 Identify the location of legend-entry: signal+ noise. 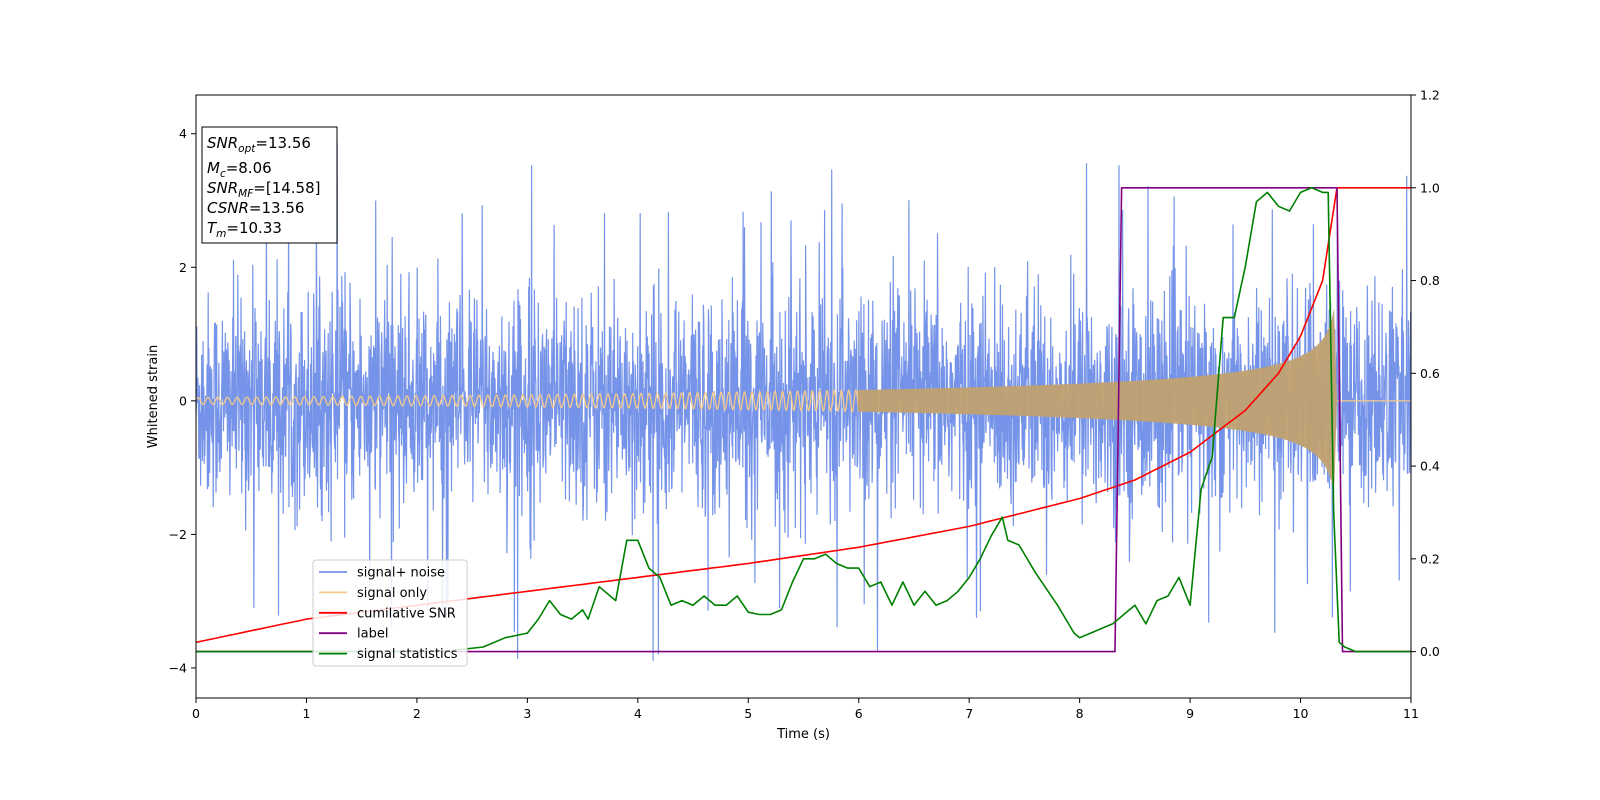
(401, 573).